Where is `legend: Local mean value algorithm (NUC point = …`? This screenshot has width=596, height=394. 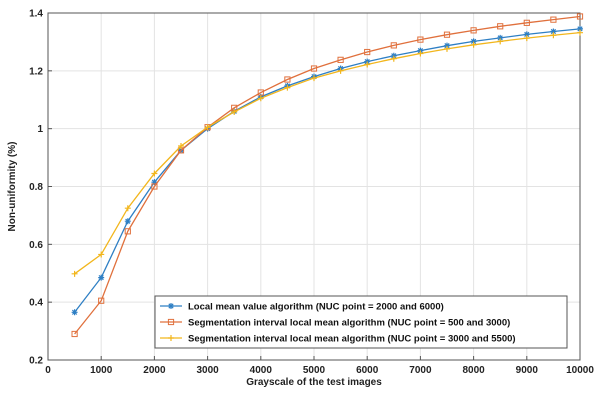 legend: Local mean value algorithm (NUC point = … is located at coordinates (361, 322).